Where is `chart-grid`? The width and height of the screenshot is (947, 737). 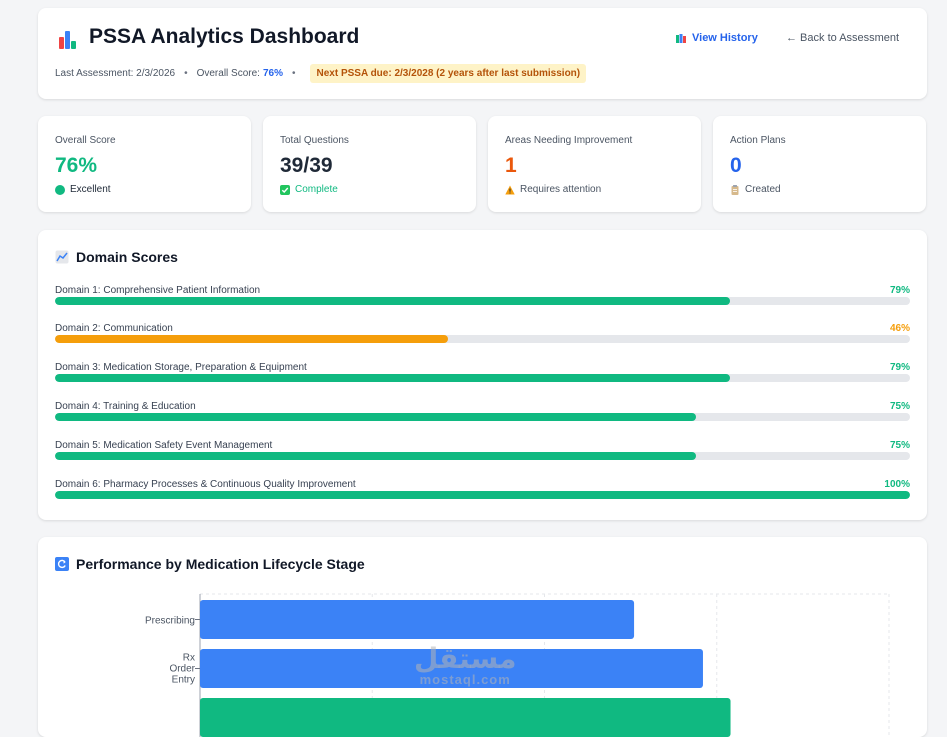
chart-grid is located at coordinates (544, 665).